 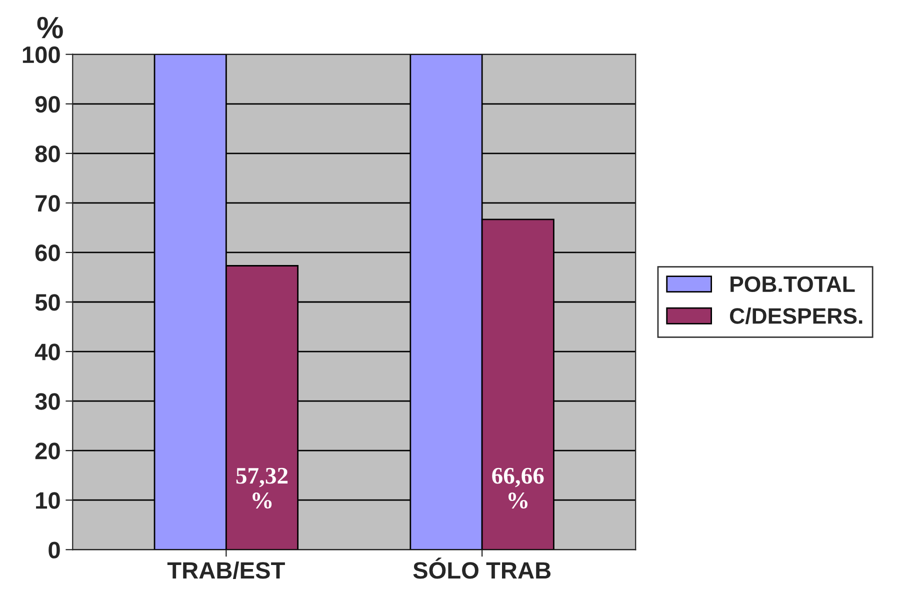 What do you see at coordinates (47, 253) in the screenshot?
I see `y-tick-label: 60` at bounding box center [47, 253].